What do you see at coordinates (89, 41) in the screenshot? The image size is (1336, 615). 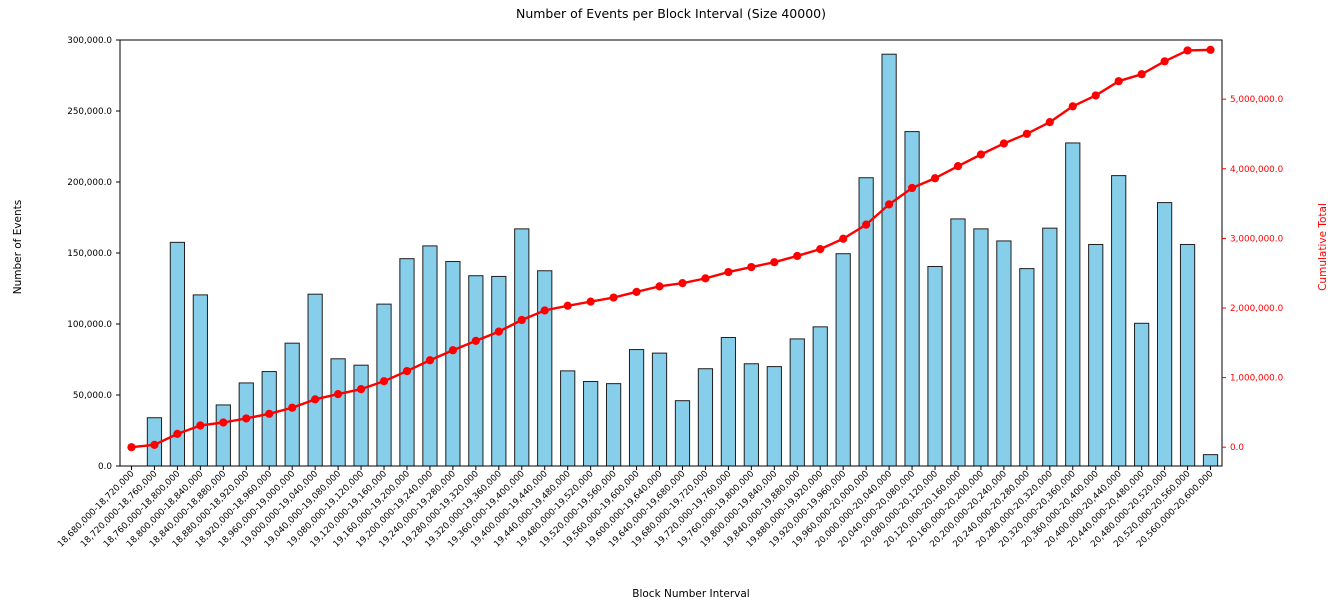 I see `left-tick-label: 300,000.0` at bounding box center [89, 41].